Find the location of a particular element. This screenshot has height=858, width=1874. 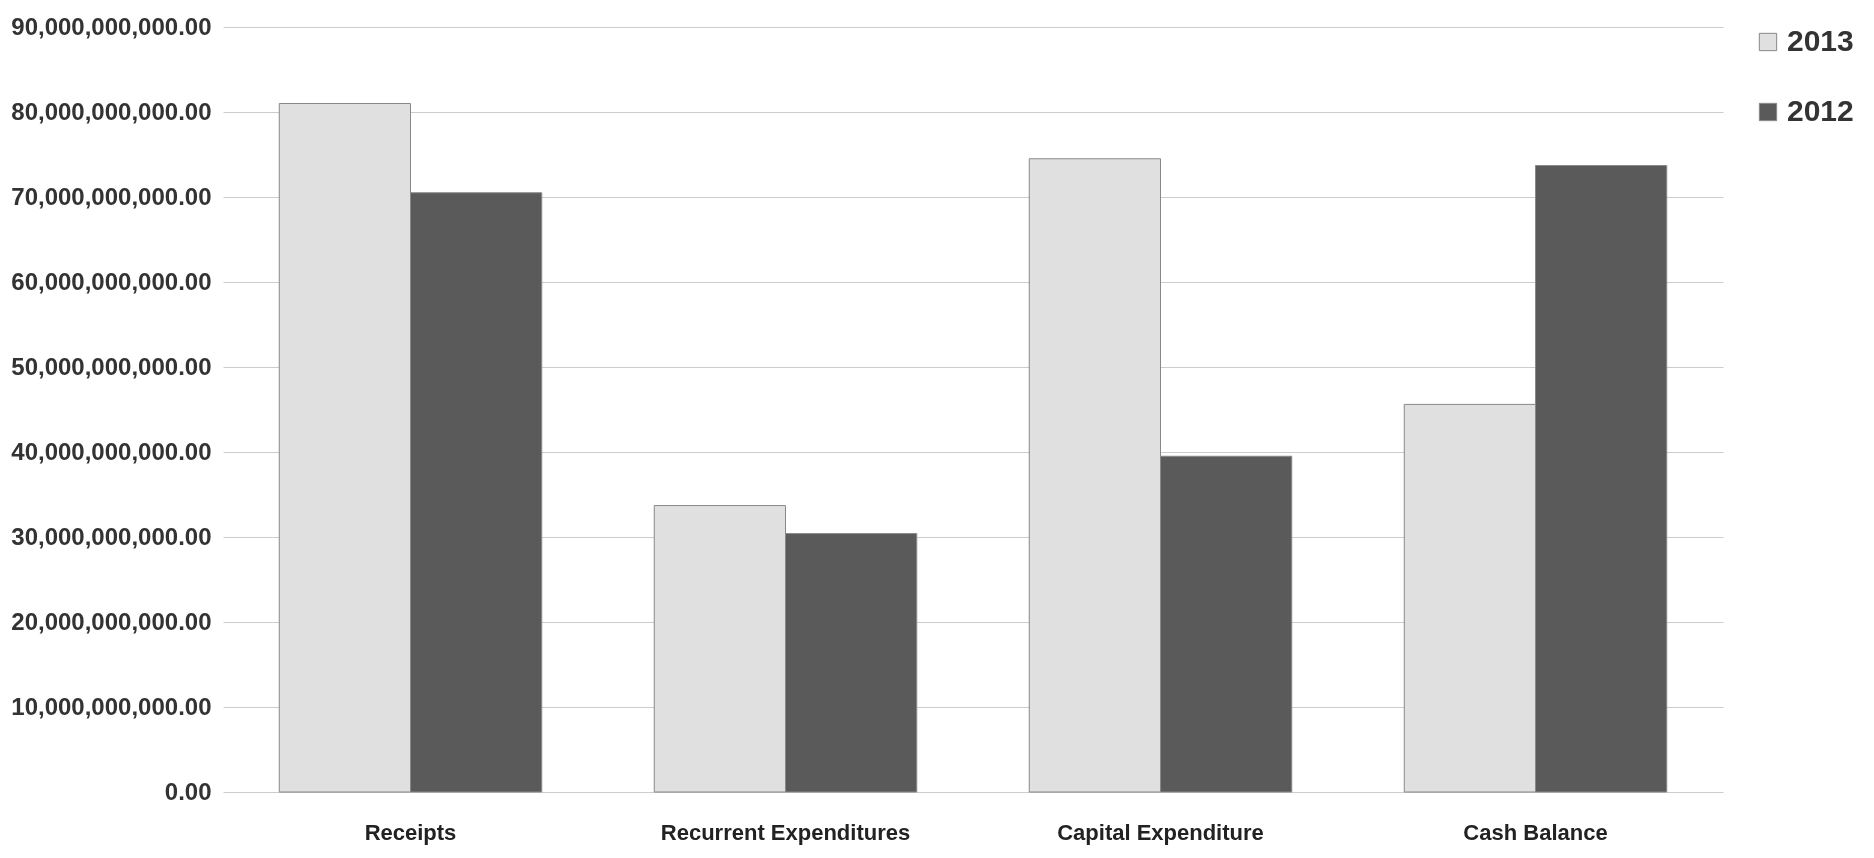

y-tick-label: 30,000,000,000.00 is located at coordinates (111, 536).